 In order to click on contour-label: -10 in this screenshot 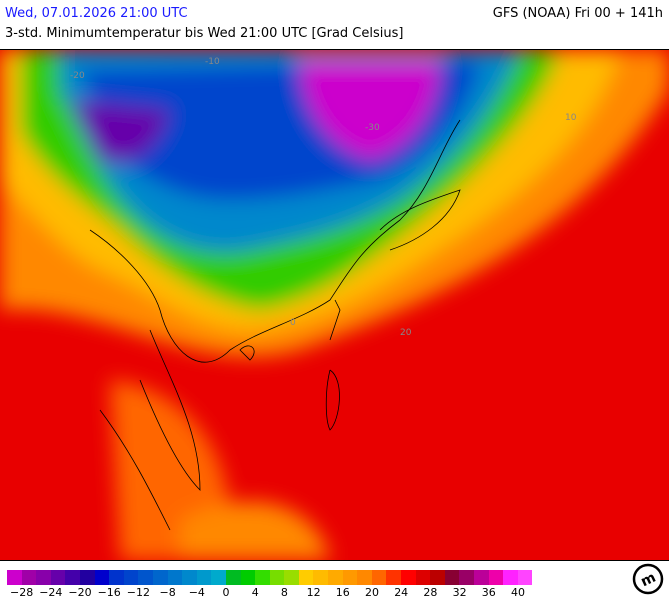, I will do `click(212, 62)`.